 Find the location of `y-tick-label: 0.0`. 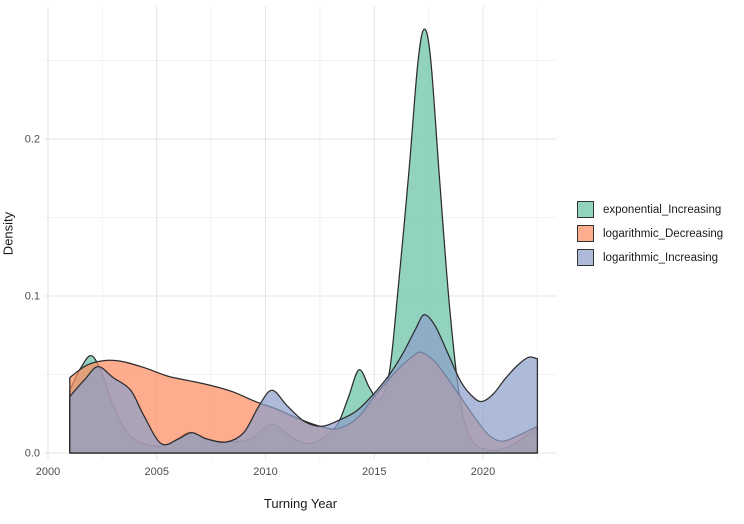

y-tick-label: 0.0 is located at coordinates (32, 454).